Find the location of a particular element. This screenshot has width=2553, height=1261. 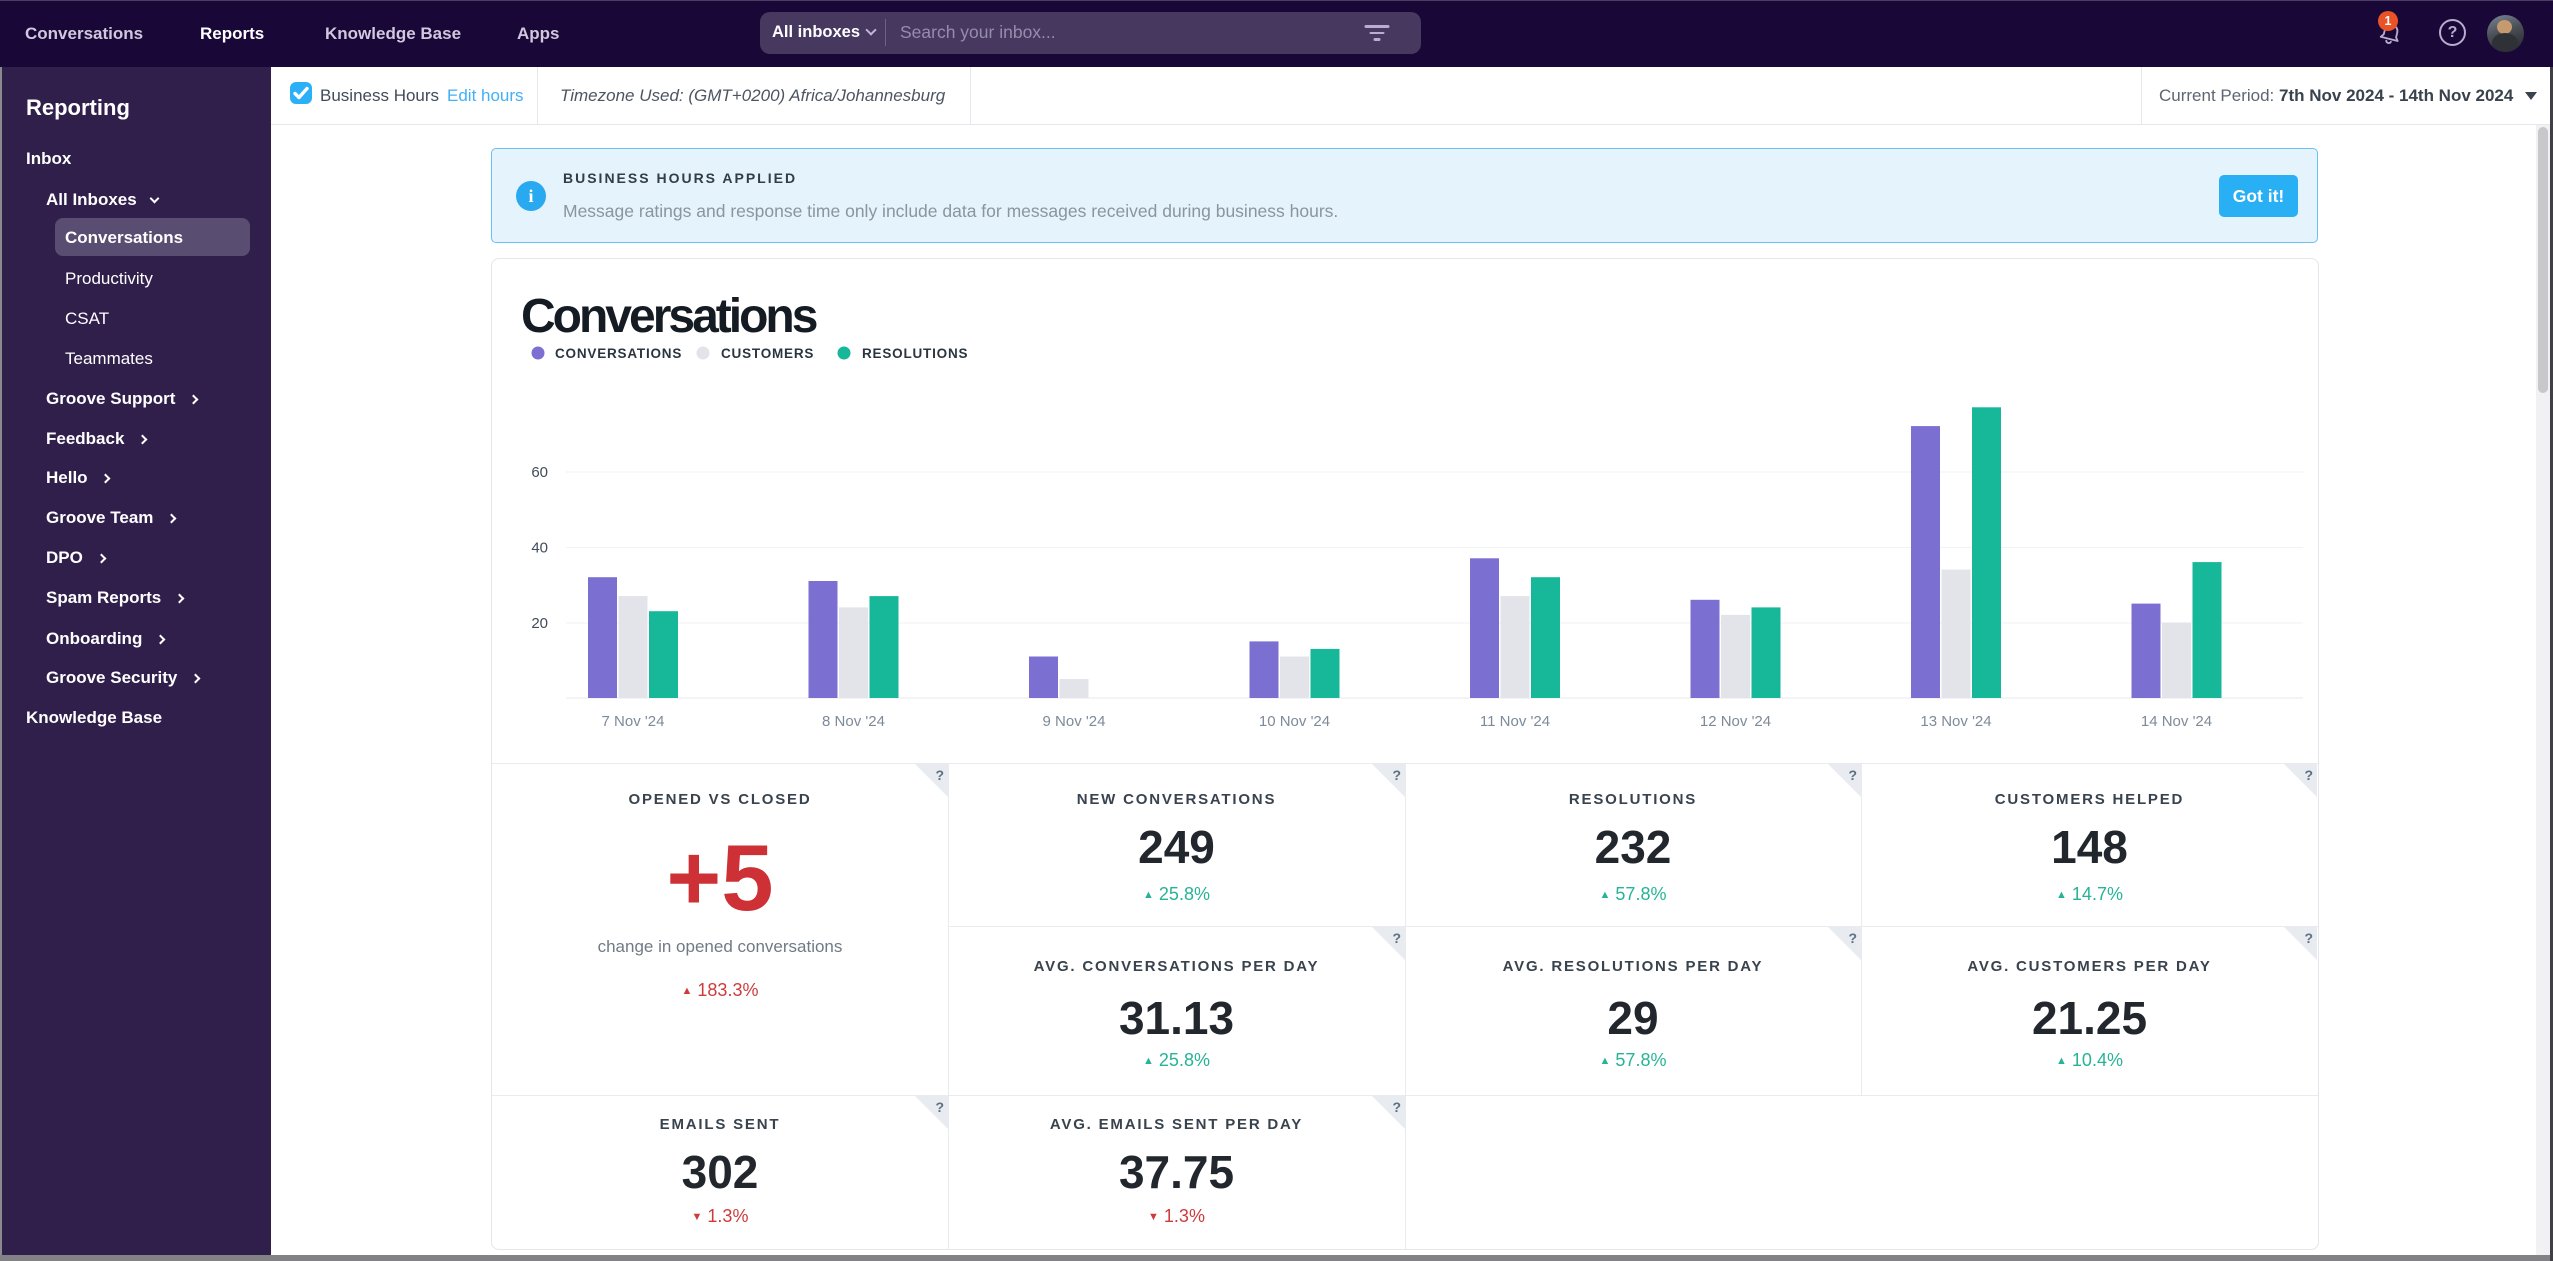

svg-text: CUSTOMERS is located at coordinates (767, 353).